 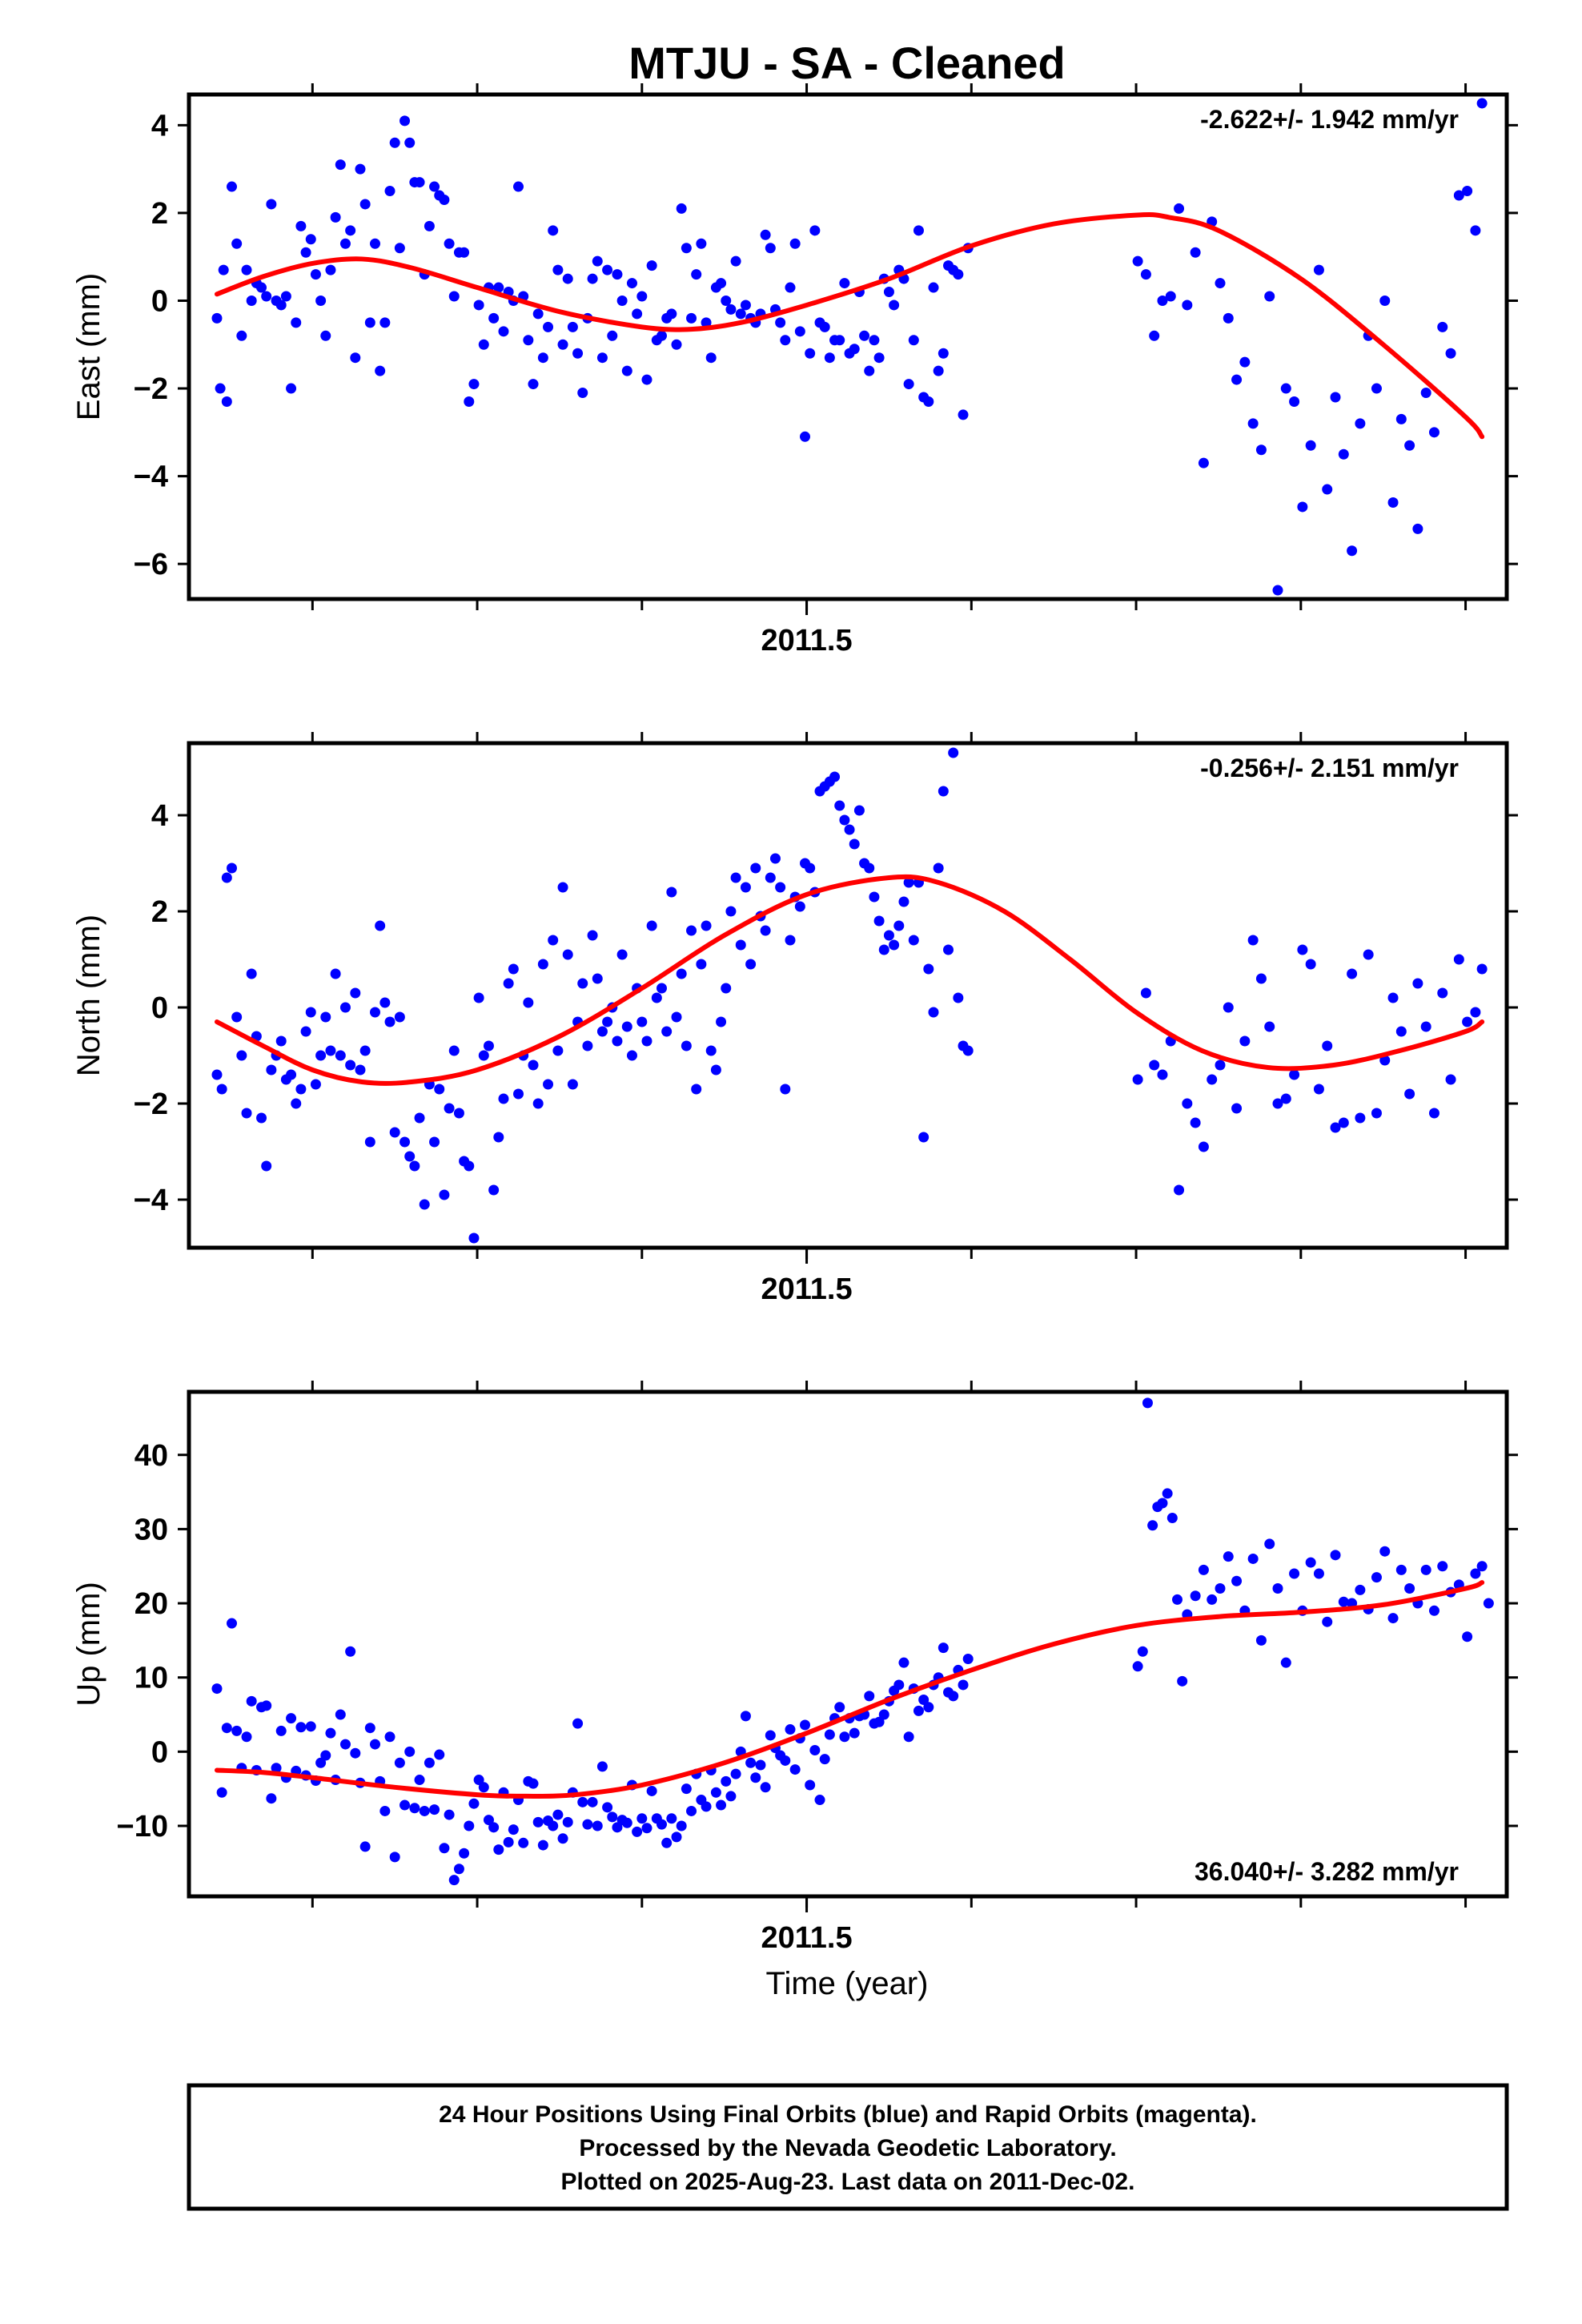 What do you see at coordinates (849, 980) in the screenshot?
I see `model-curve` at bounding box center [849, 980].